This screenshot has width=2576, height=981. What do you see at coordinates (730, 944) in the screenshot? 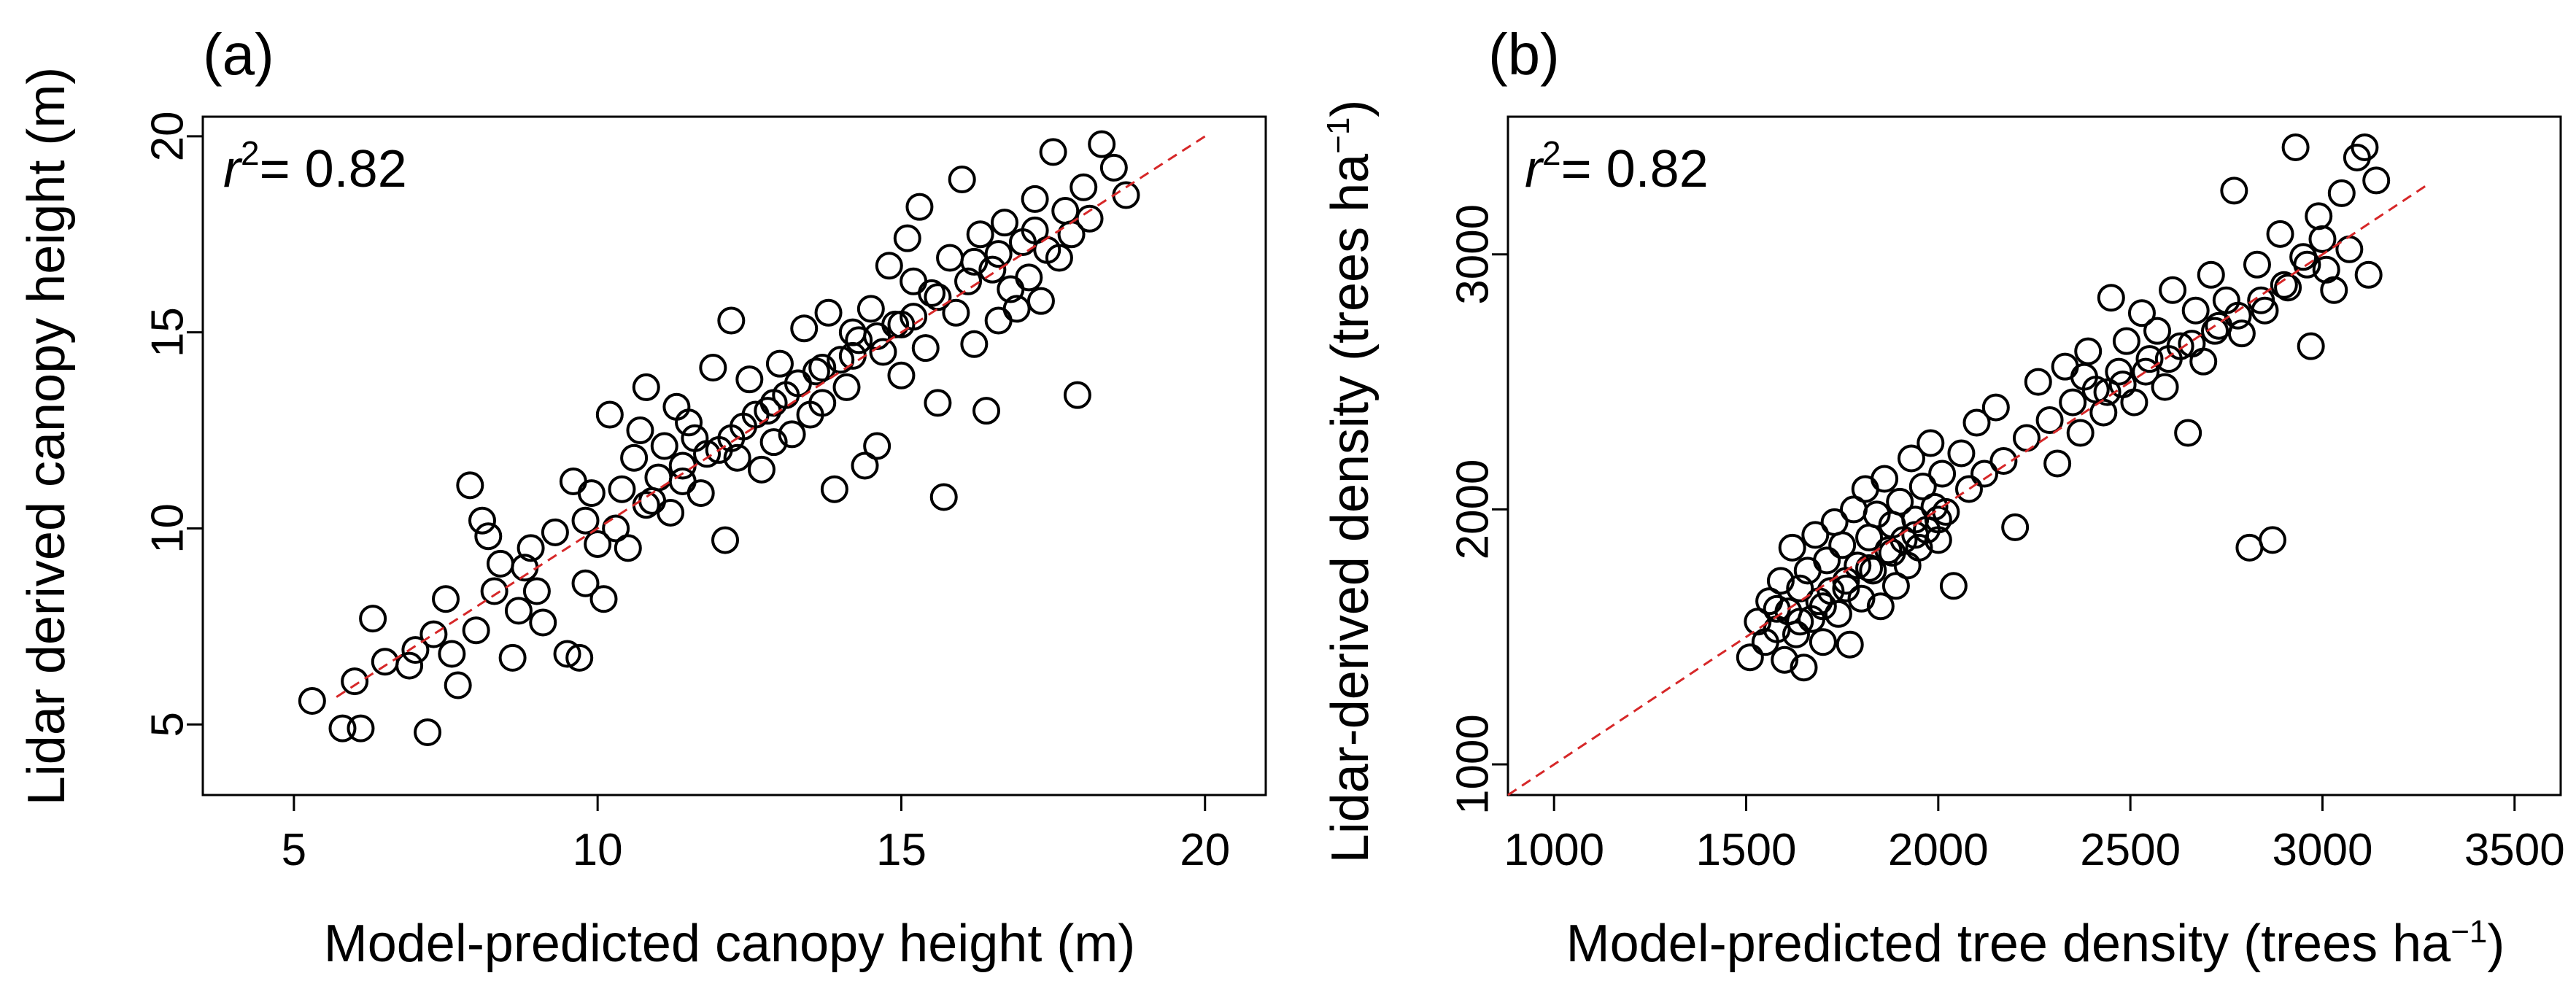
I see `panel-a-x-axis-title: Model-predicted canopy height (m)` at bounding box center [730, 944].